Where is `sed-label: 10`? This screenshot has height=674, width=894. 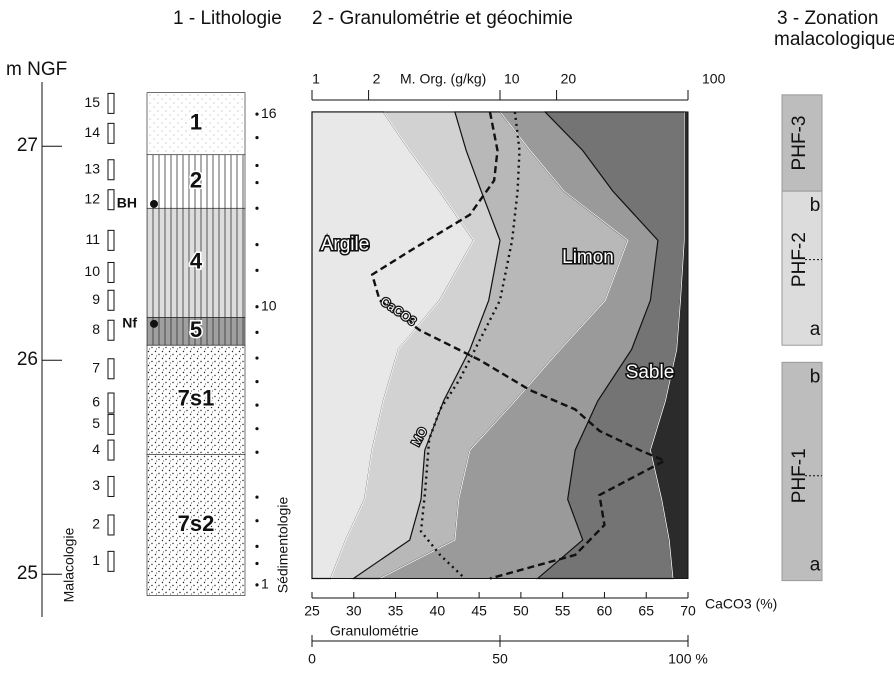 sed-label: 10 is located at coordinates (269, 305).